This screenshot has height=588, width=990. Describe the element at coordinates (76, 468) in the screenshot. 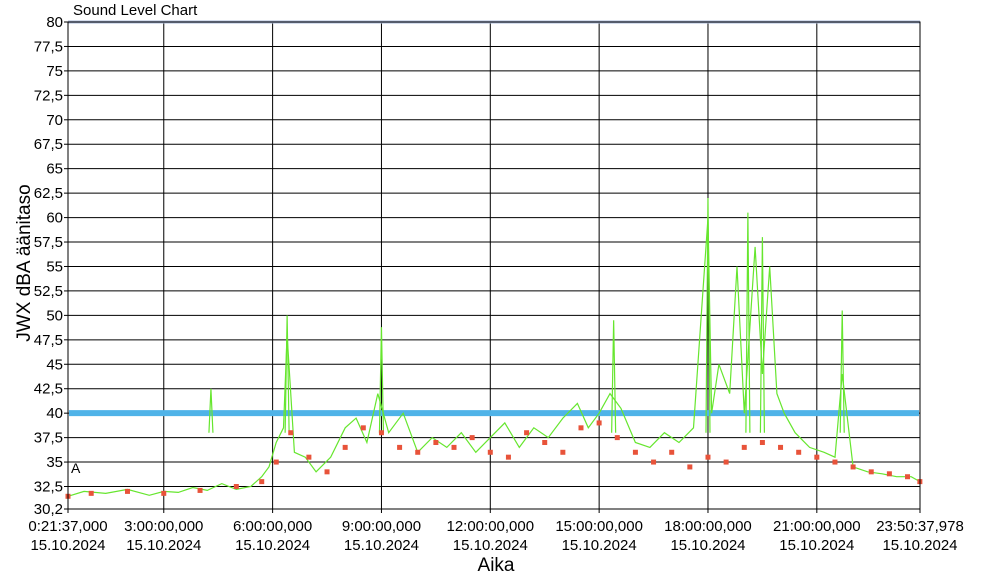

I see `series-marker-label: A` at that location.